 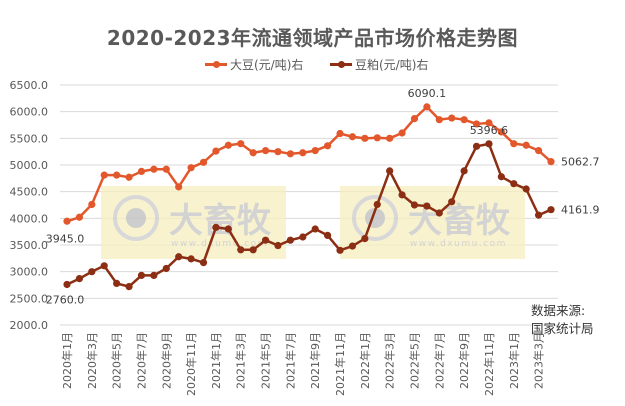 What do you see at coordinates (267, 65) in the screenshot?
I see `legend-label-soybean: 大豆(元/吨)右` at bounding box center [267, 65].